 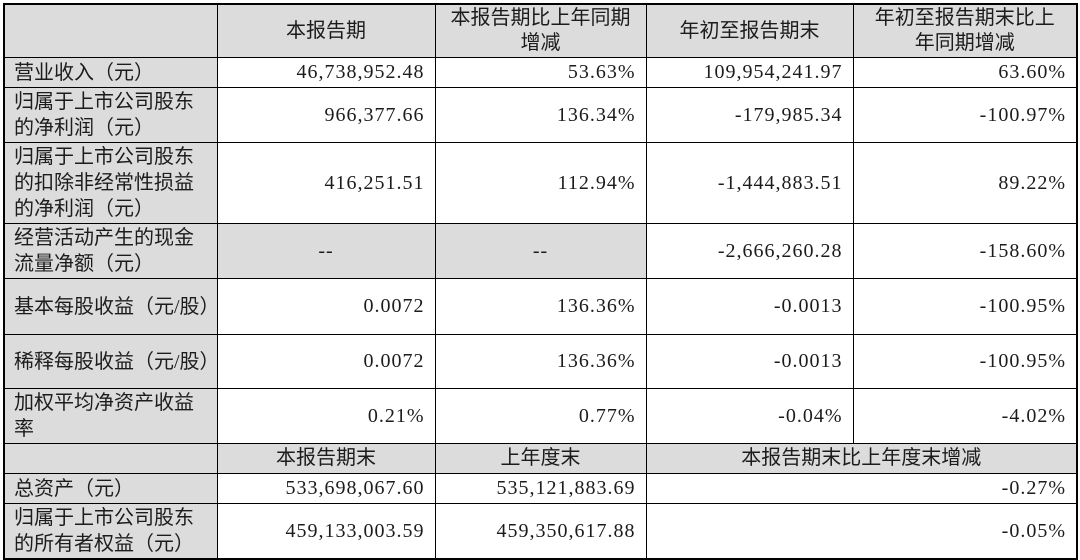 I want to click on value-current: 0.21%, so click(x=326, y=416).